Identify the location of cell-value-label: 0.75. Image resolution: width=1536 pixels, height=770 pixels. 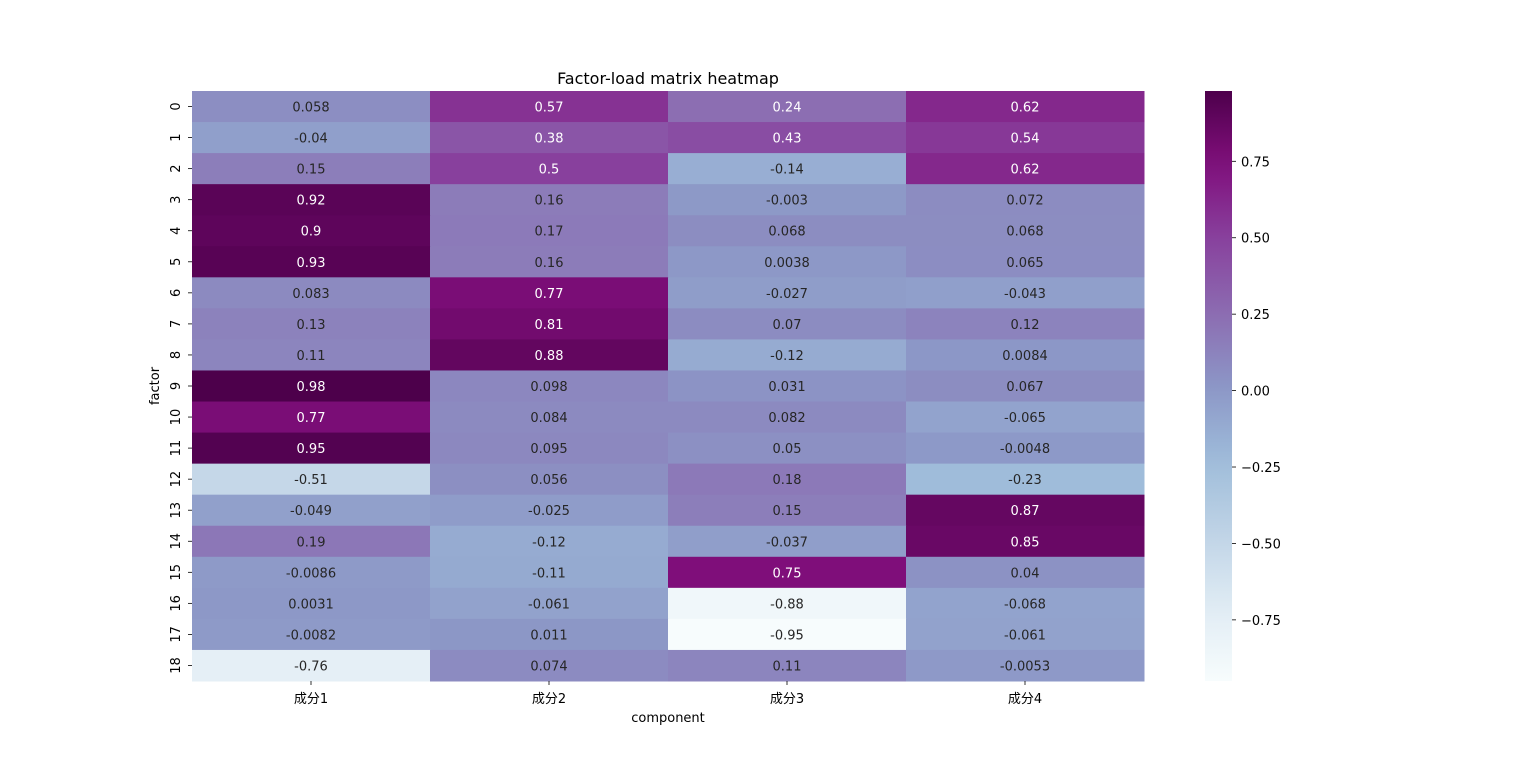
(787, 573).